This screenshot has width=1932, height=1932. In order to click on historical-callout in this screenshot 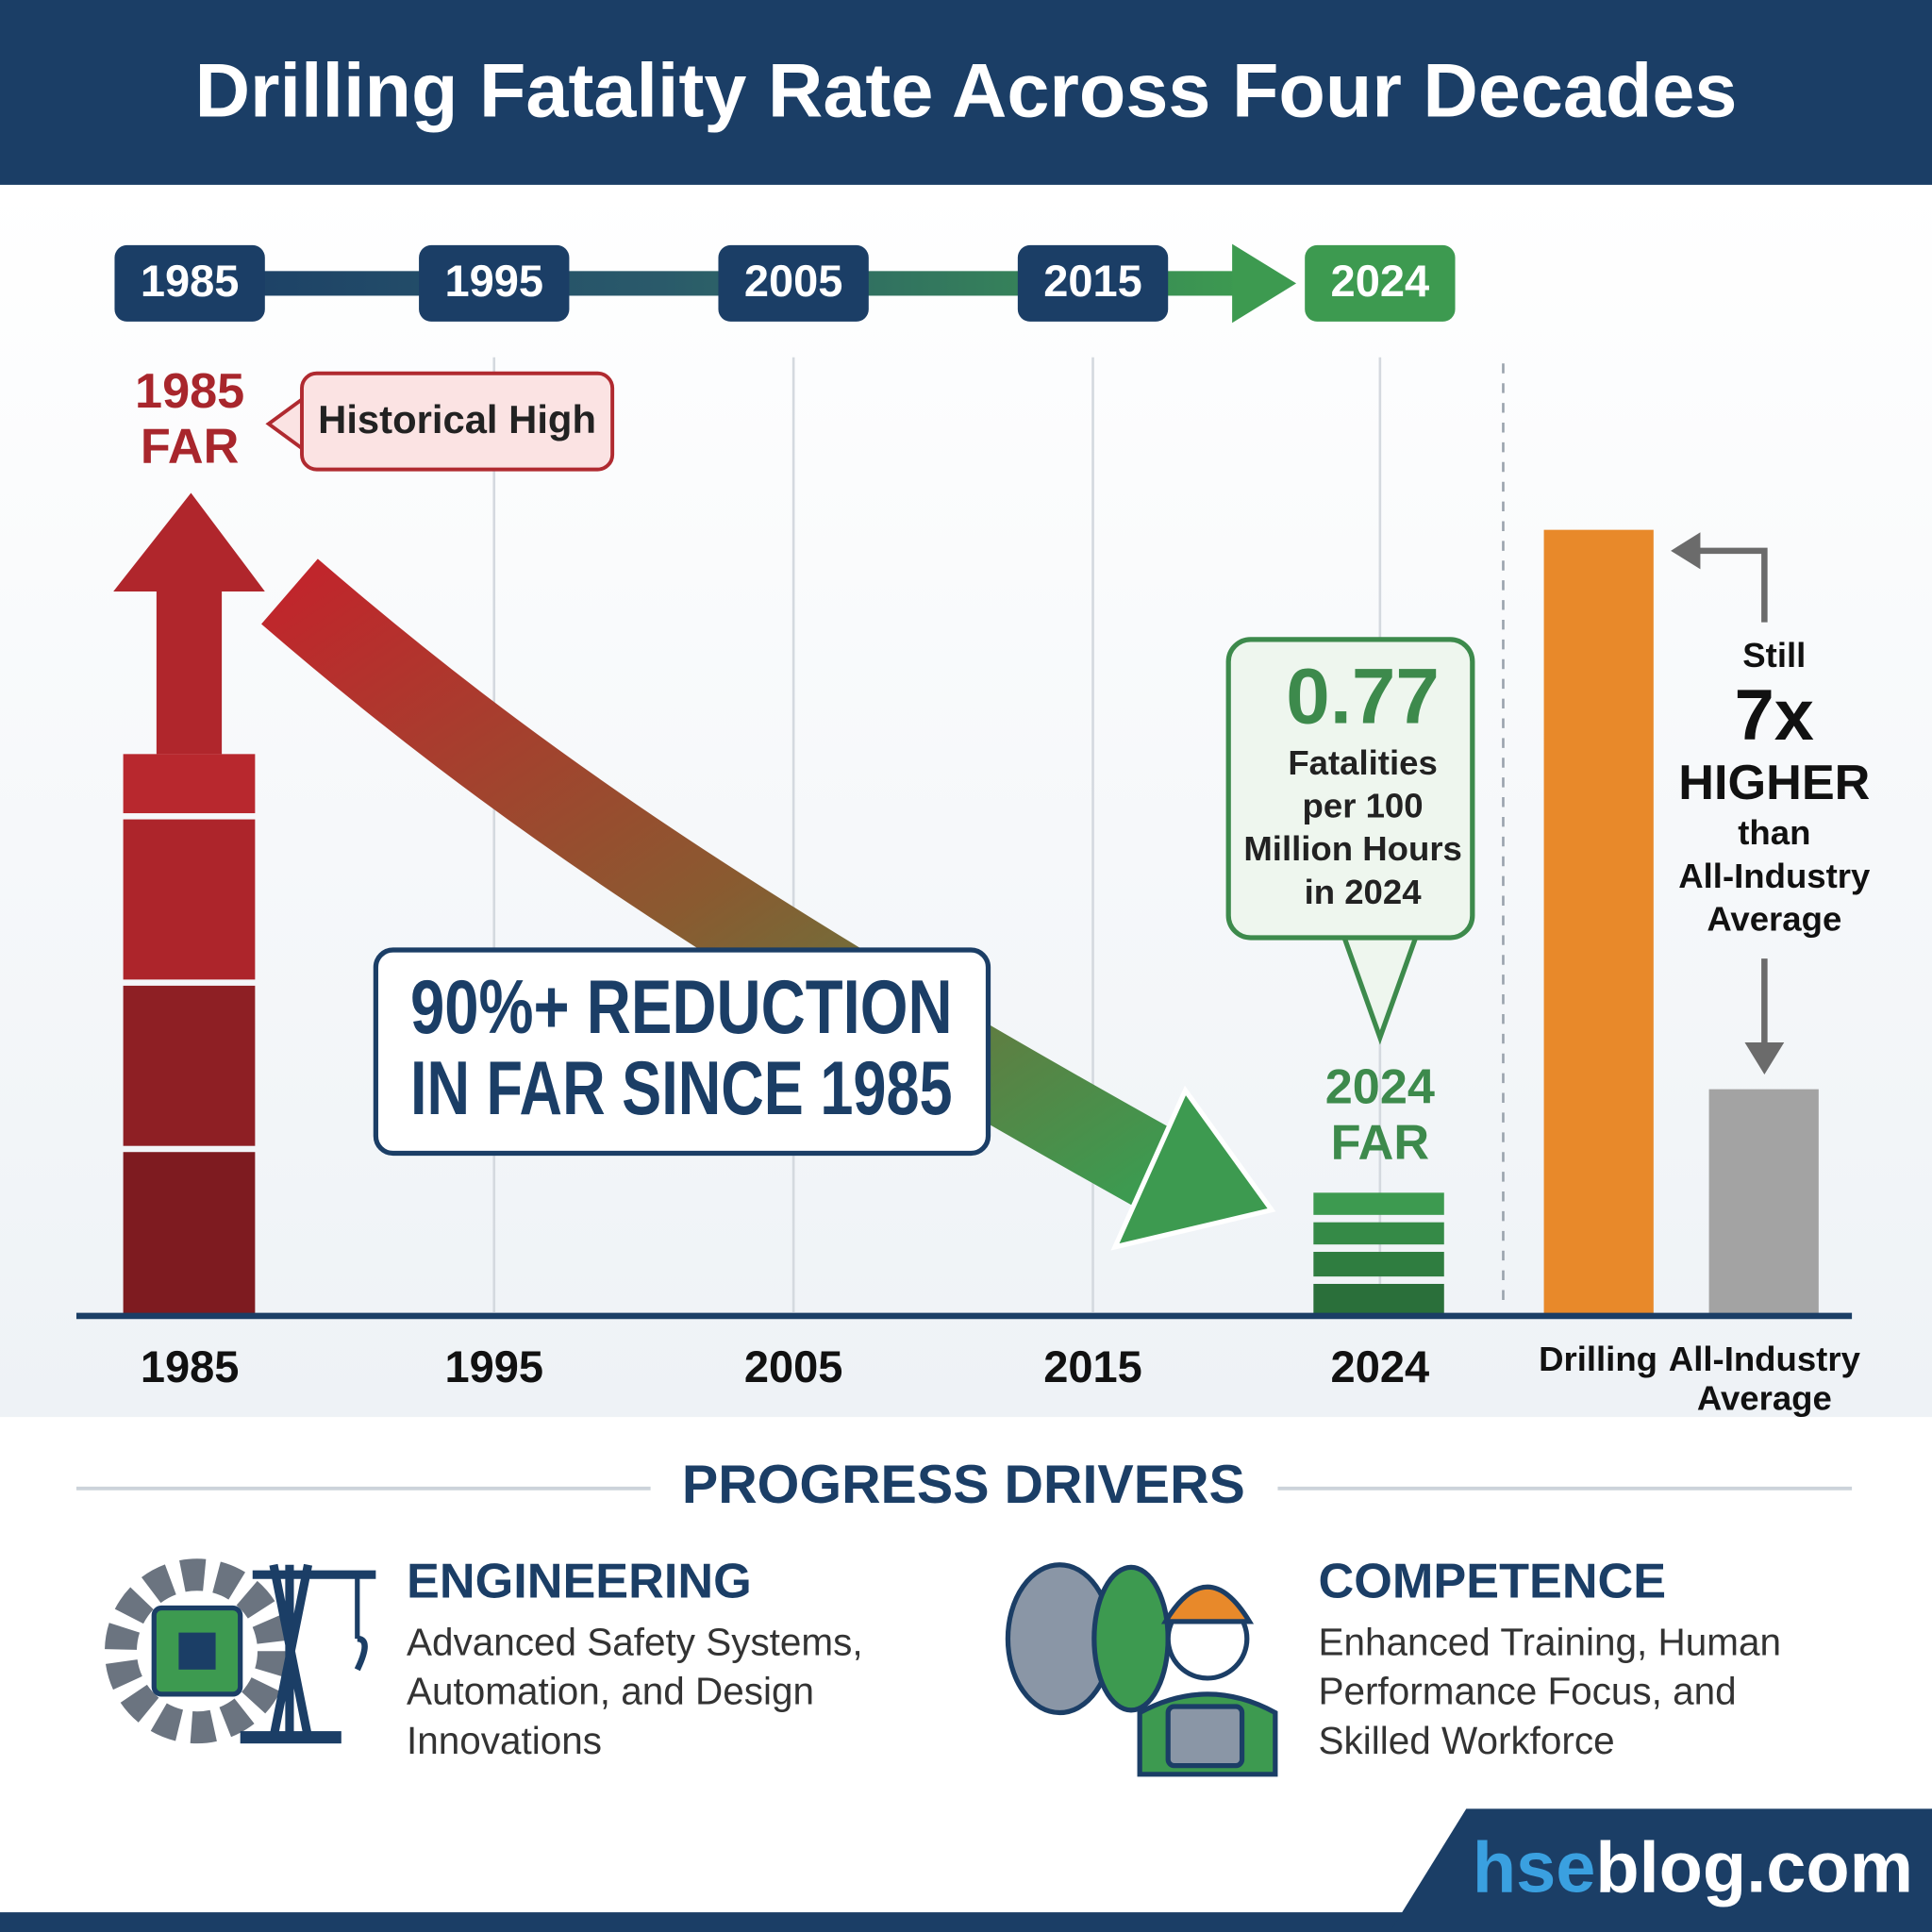, I will do `click(458, 421)`.